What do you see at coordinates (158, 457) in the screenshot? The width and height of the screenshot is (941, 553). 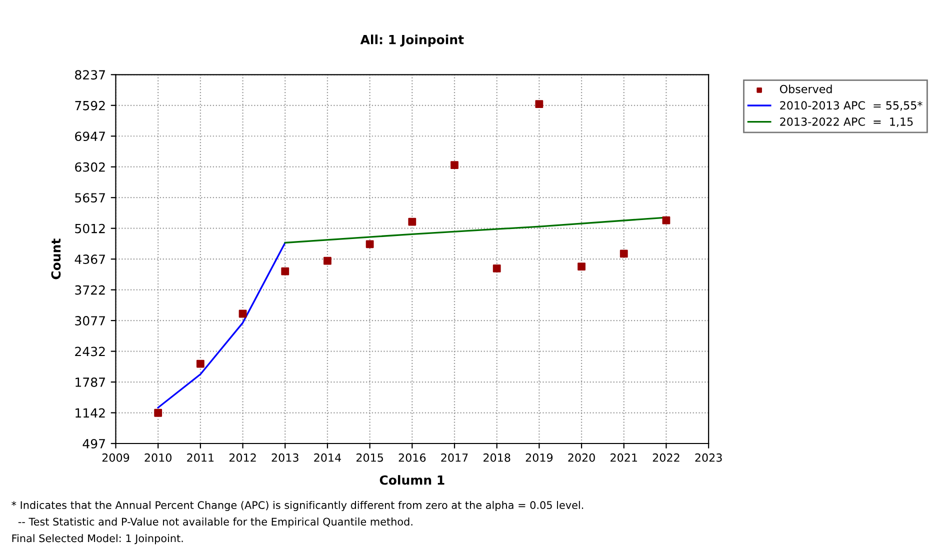 I see `x-tick-label: 2010` at bounding box center [158, 457].